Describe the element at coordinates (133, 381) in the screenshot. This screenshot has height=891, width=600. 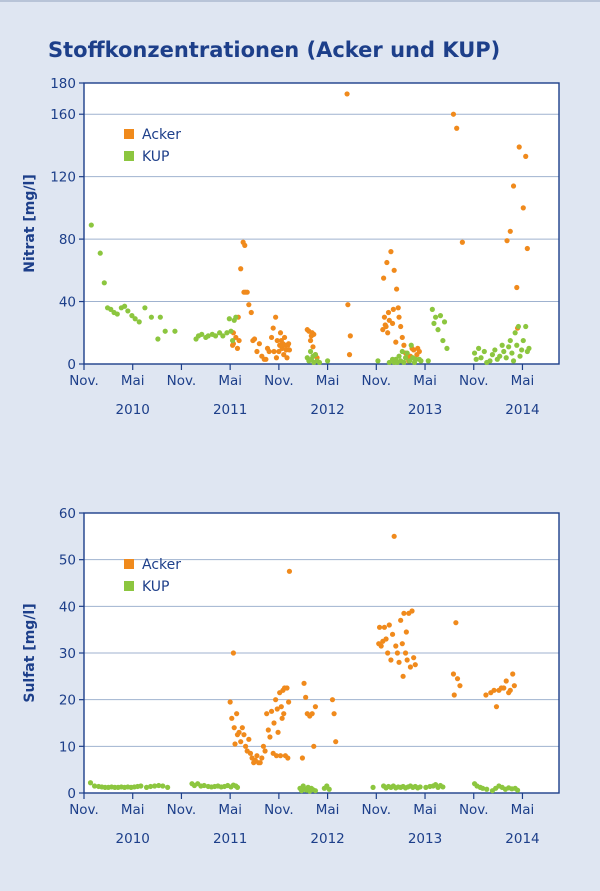
I see `nitrat-x-tick-label: Mai` at that location.